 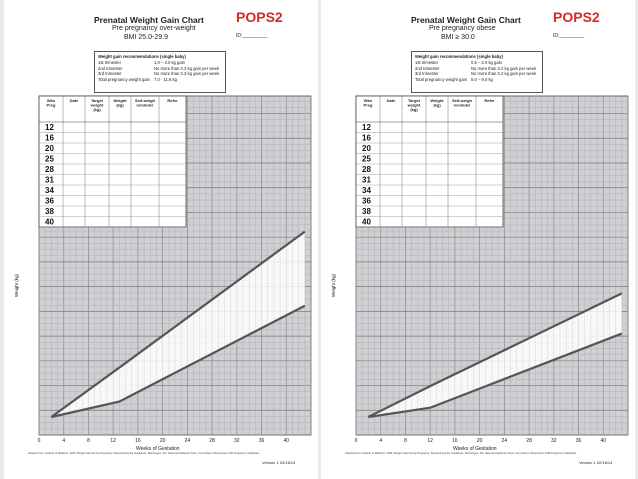 I want to click on rec-row-label: 1st trimester, so click(x=110, y=62).